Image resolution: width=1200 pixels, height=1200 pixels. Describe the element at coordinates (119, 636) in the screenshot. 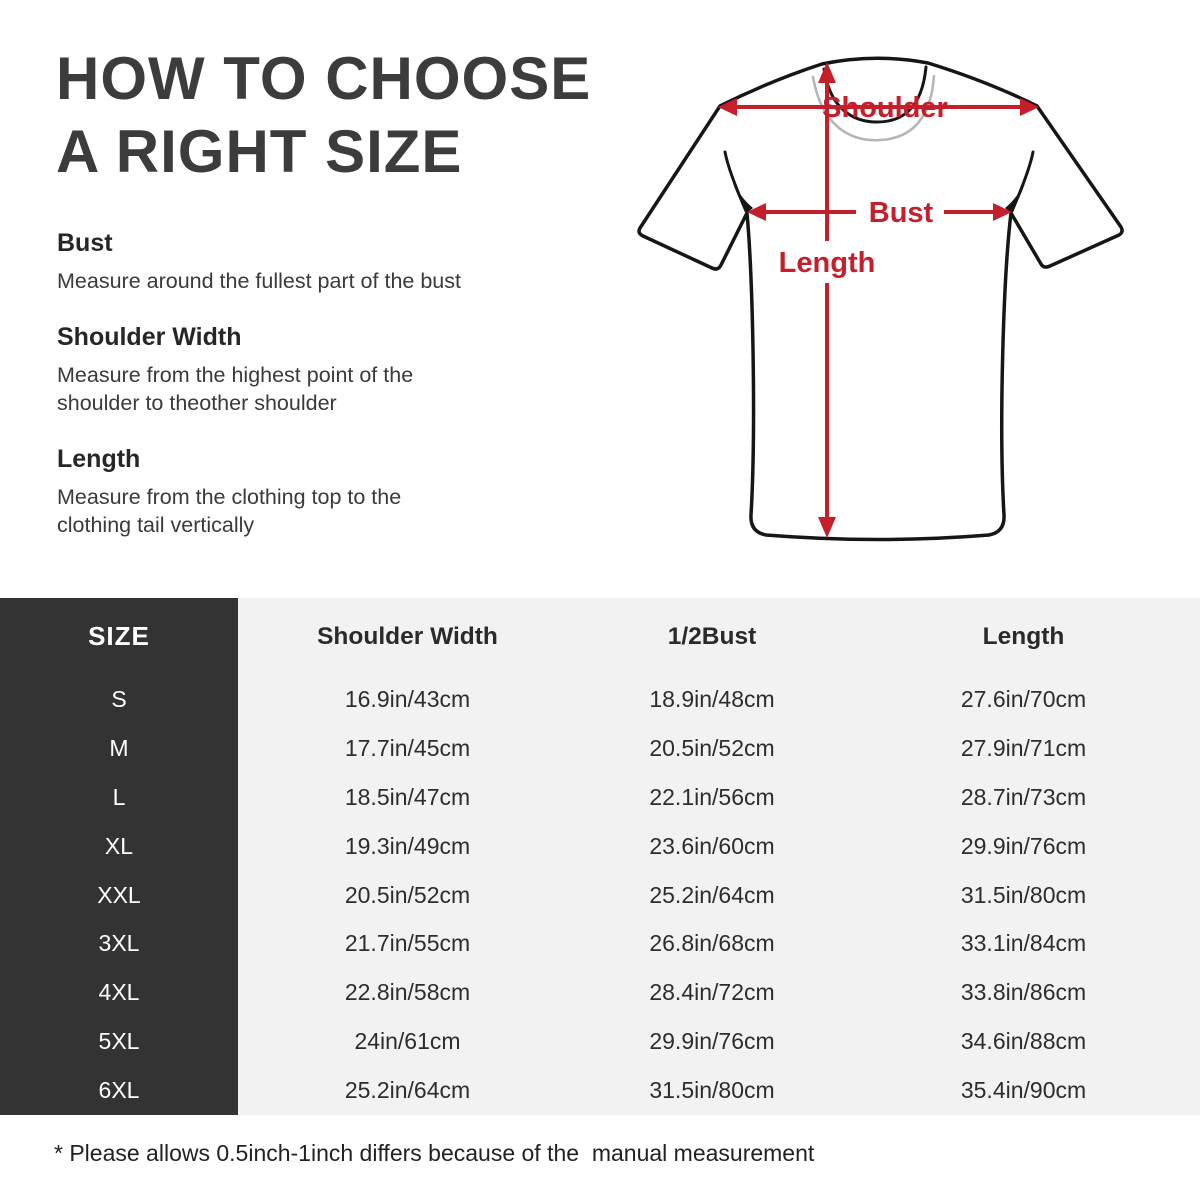

I see `header-size-cell: SIZE` at that location.